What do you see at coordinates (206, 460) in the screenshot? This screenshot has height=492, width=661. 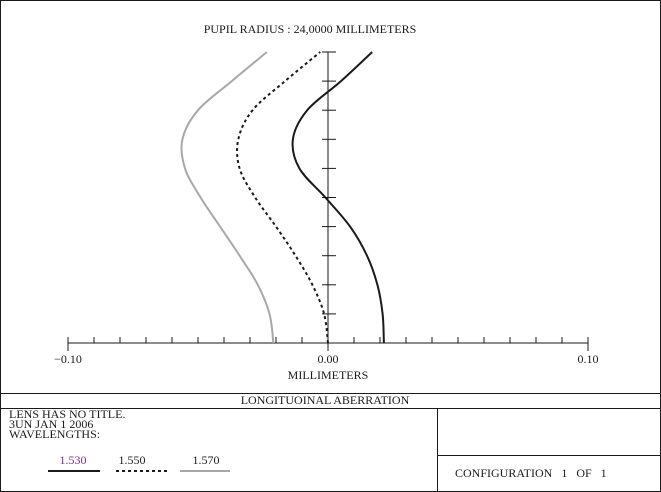 I see `legend-label: 1.570` at bounding box center [206, 460].